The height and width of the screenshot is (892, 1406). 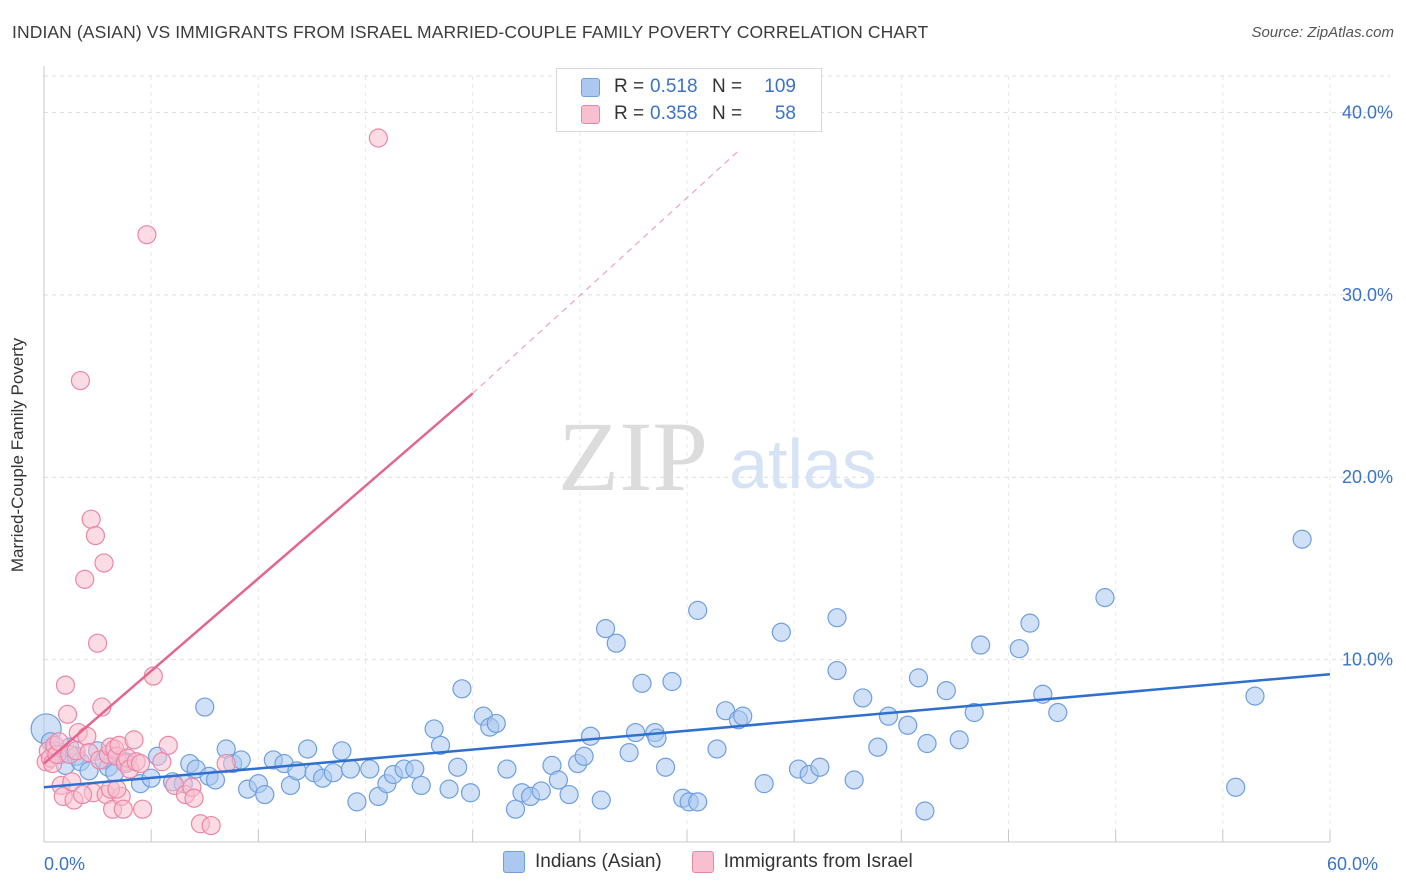 I want to click on legend-item-israel: Immigrants from Israel, so click(x=802, y=862).